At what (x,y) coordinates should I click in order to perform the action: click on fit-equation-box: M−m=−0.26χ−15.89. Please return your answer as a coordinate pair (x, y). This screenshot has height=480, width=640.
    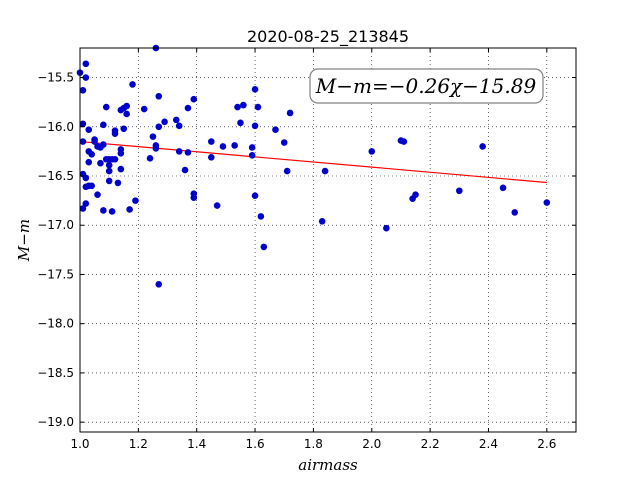
    Looking at the image, I should click on (426, 86).